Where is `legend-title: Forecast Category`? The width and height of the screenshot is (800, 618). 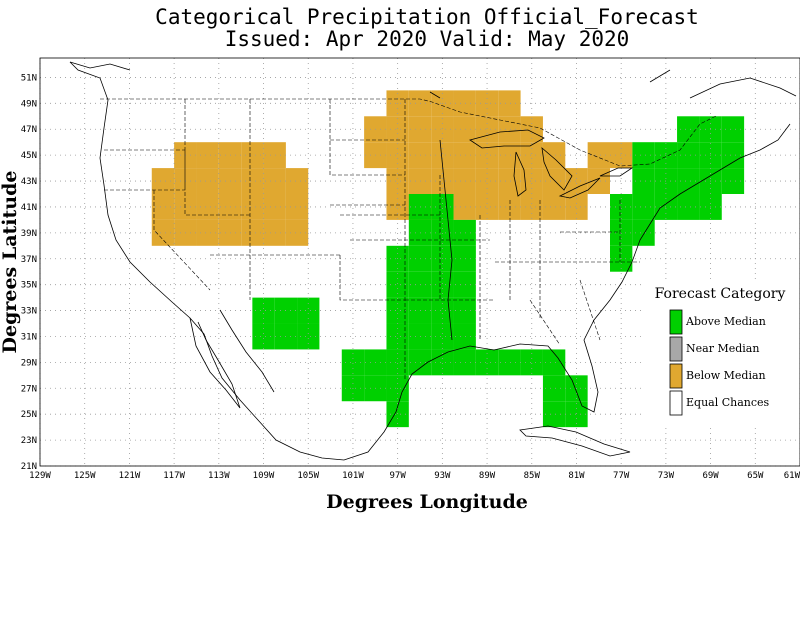
legend-title: Forecast Category is located at coordinates (720, 294).